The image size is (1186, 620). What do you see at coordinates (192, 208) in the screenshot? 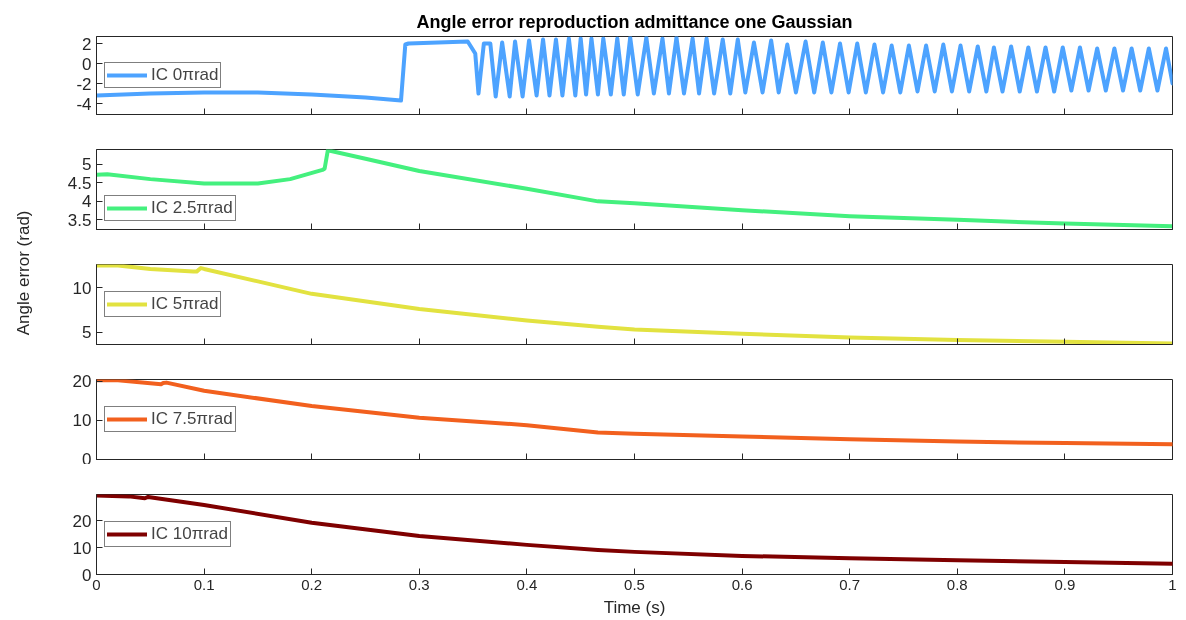
I see `legend-label: IC 2.5πrad` at bounding box center [192, 208].